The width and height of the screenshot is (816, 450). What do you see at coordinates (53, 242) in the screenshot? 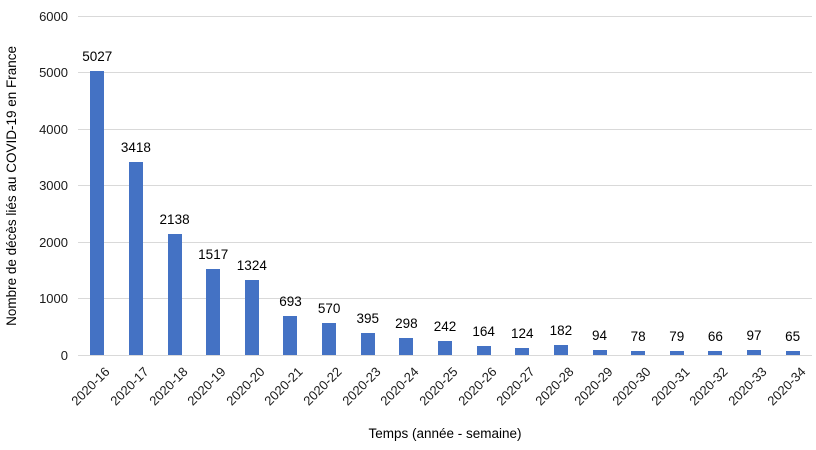
I see `y-tick-label: 2000` at bounding box center [53, 242].